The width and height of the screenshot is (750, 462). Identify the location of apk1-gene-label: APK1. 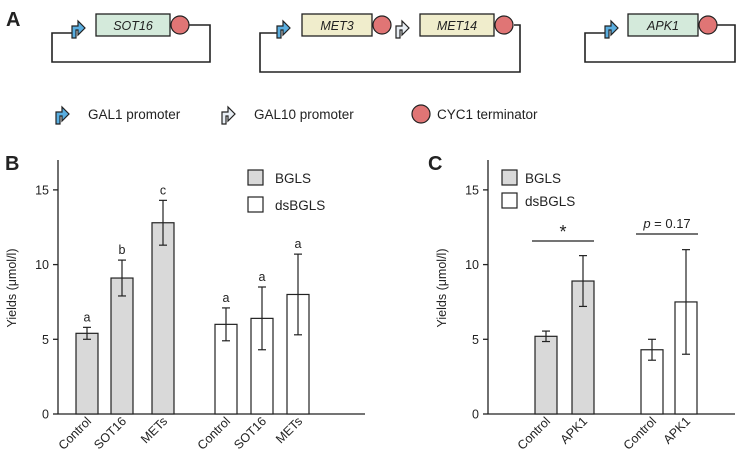
(662, 26).